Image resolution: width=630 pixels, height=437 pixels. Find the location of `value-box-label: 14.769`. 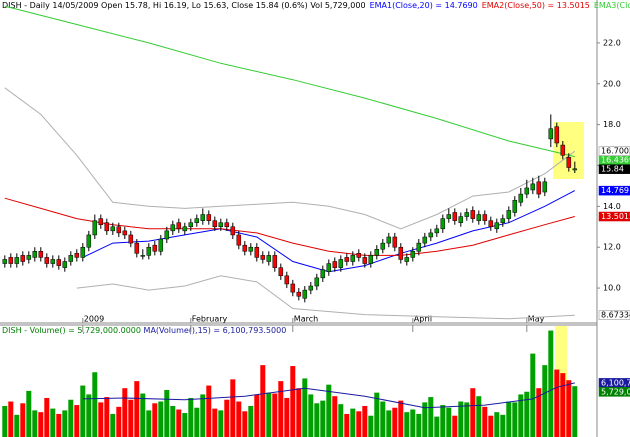

value-box-label: 14.769 is located at coordinates (615, 190).